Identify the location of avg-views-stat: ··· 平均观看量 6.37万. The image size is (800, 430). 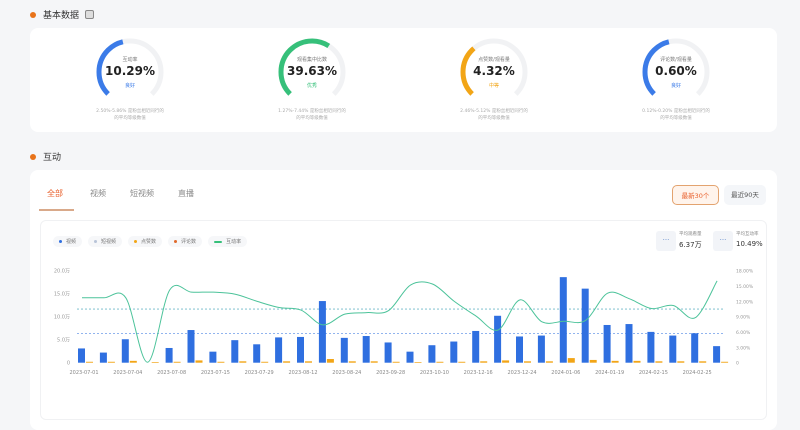
(679, 241).